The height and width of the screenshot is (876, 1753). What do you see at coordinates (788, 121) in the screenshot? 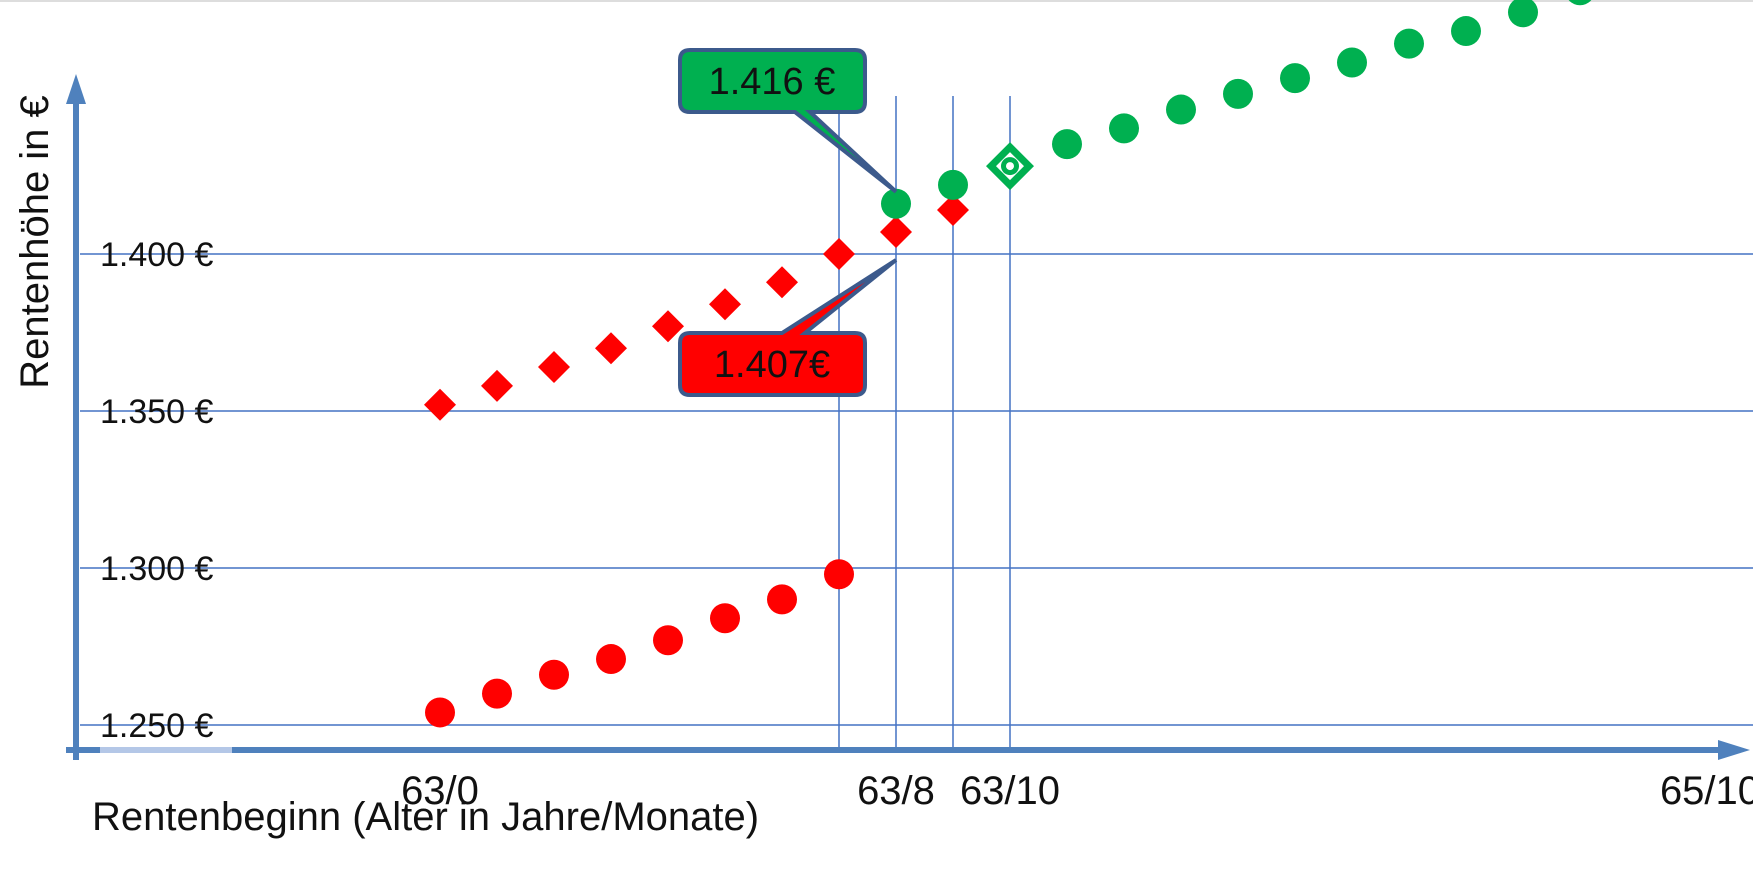
I see `callout-green` at bounding box center [788, 121].